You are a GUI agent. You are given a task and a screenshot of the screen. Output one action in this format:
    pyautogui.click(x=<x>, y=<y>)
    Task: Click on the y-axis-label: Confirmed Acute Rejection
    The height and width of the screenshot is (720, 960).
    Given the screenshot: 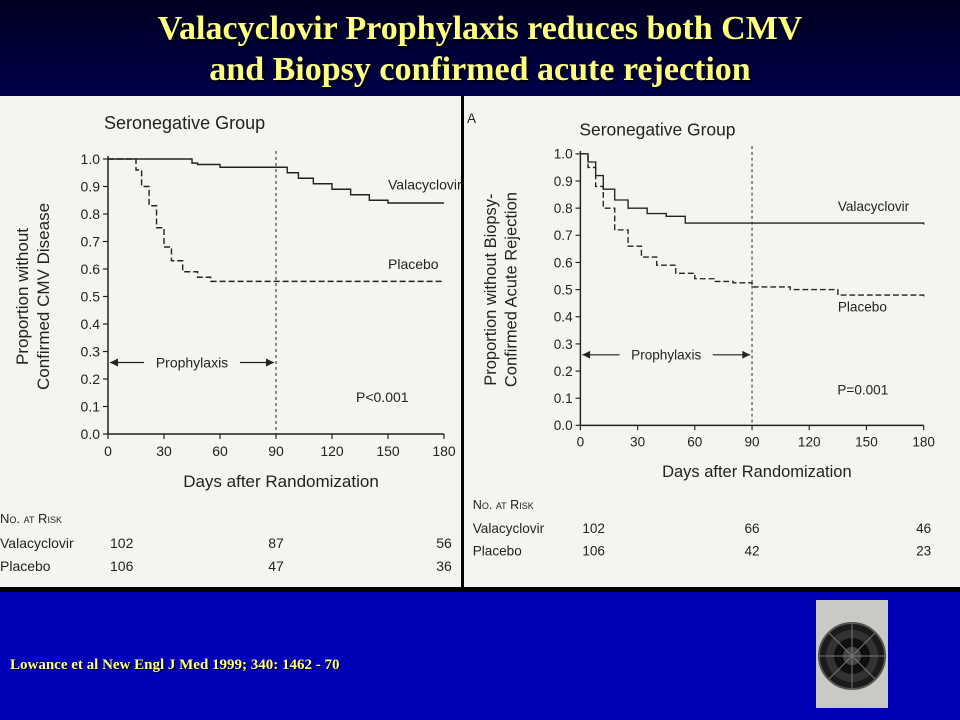 What is the action you would take?
    pyautogui.click(x=511, y=289)
    